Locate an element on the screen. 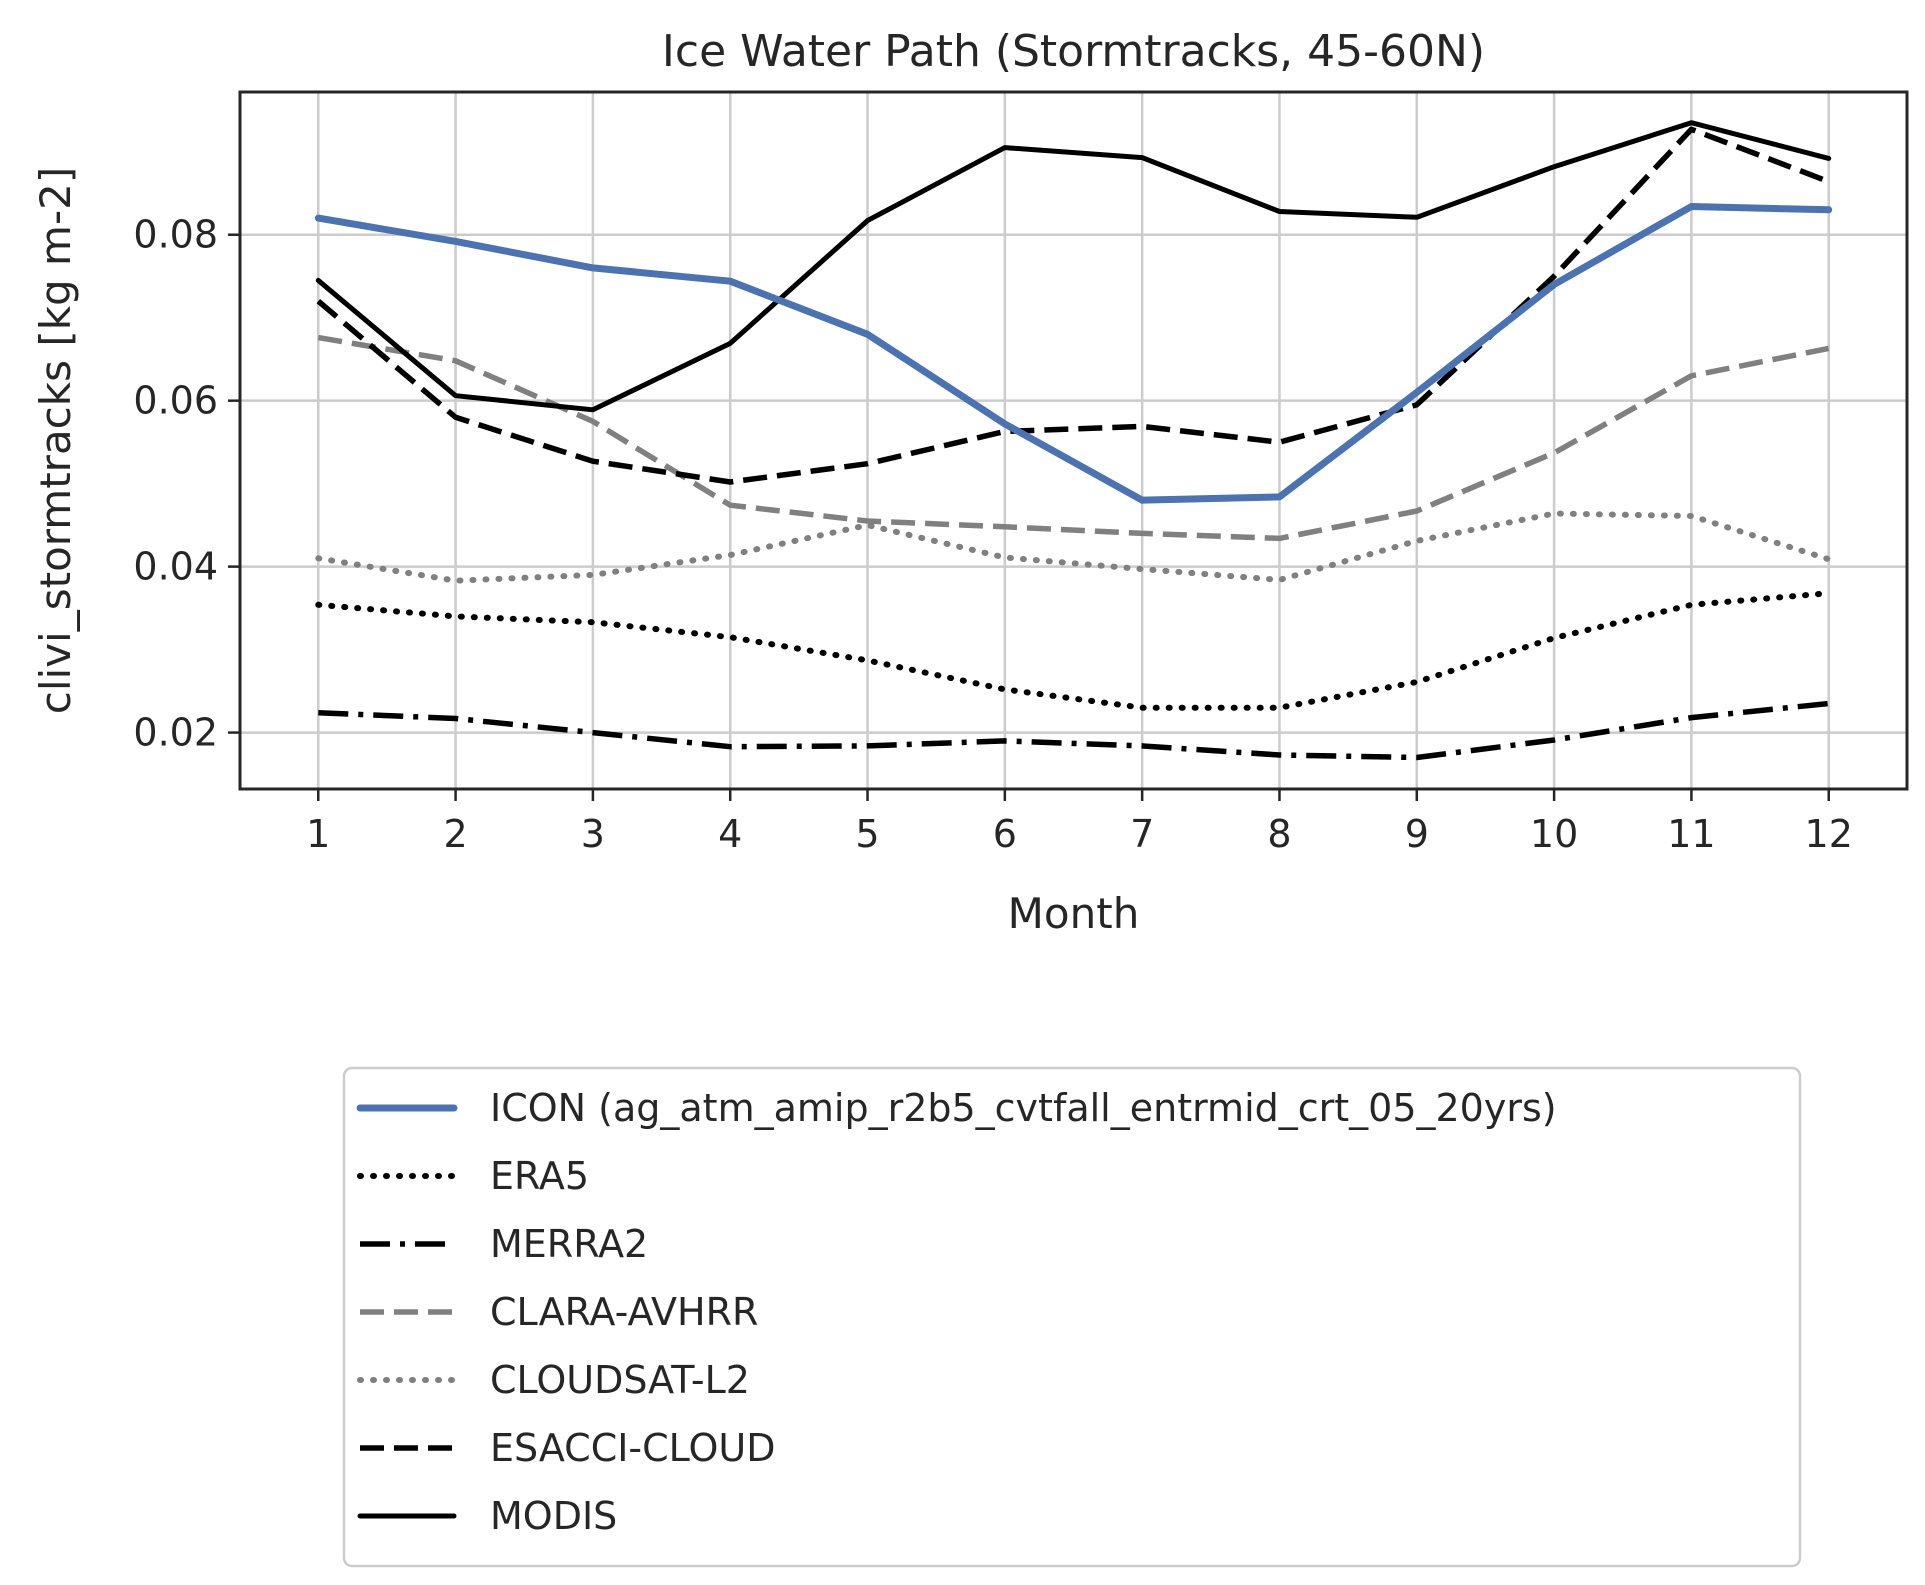  legend-label: ERA5 is located at coordinates (539, 1176).